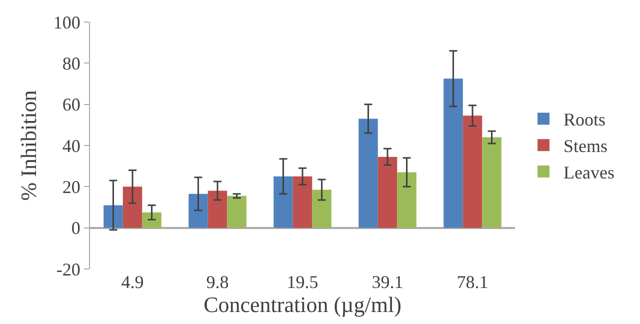 The image size is (640, 324). What do you see at coordinates (388, 282) in the screenshot?
I see `x-tick-label: 39.1` at bounding box center [388, 282].